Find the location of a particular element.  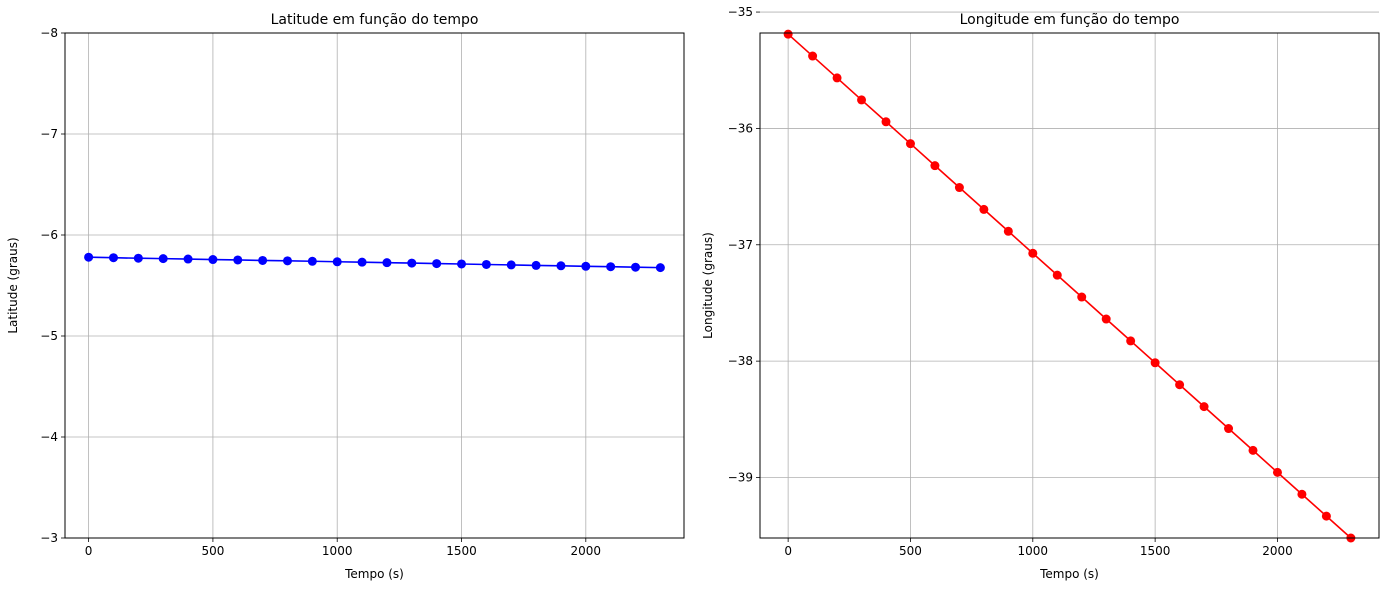

longitude-x-tick-label: 500 is located at coordinates (910, 551).